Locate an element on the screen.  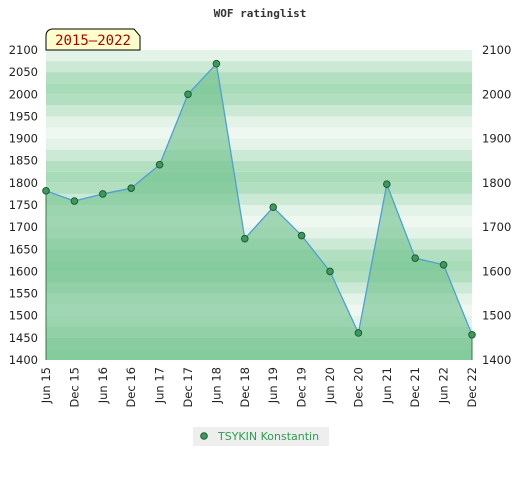
y-tick-label-right: 1900 is located at coordinates (496, 139).